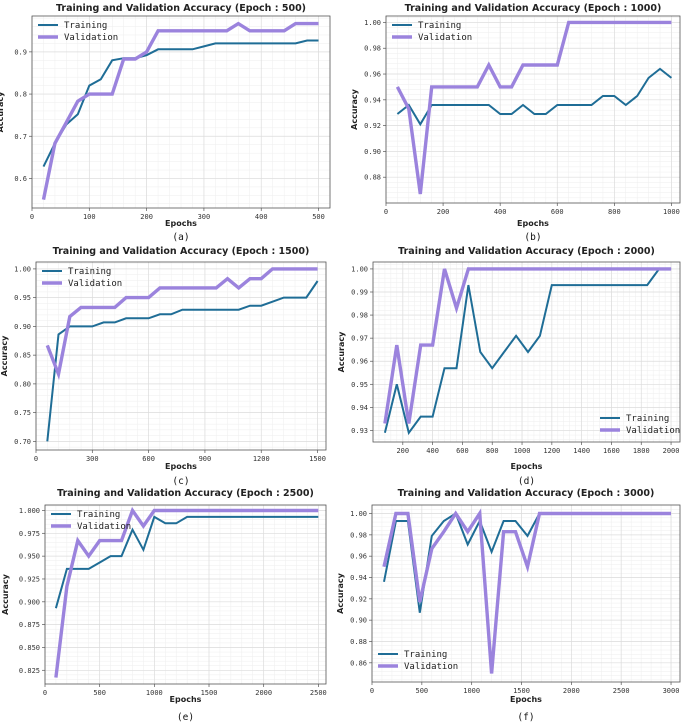 This screenshot has height=727, width=700. I want to click on x-tick-label: 100, so click(89, 217).